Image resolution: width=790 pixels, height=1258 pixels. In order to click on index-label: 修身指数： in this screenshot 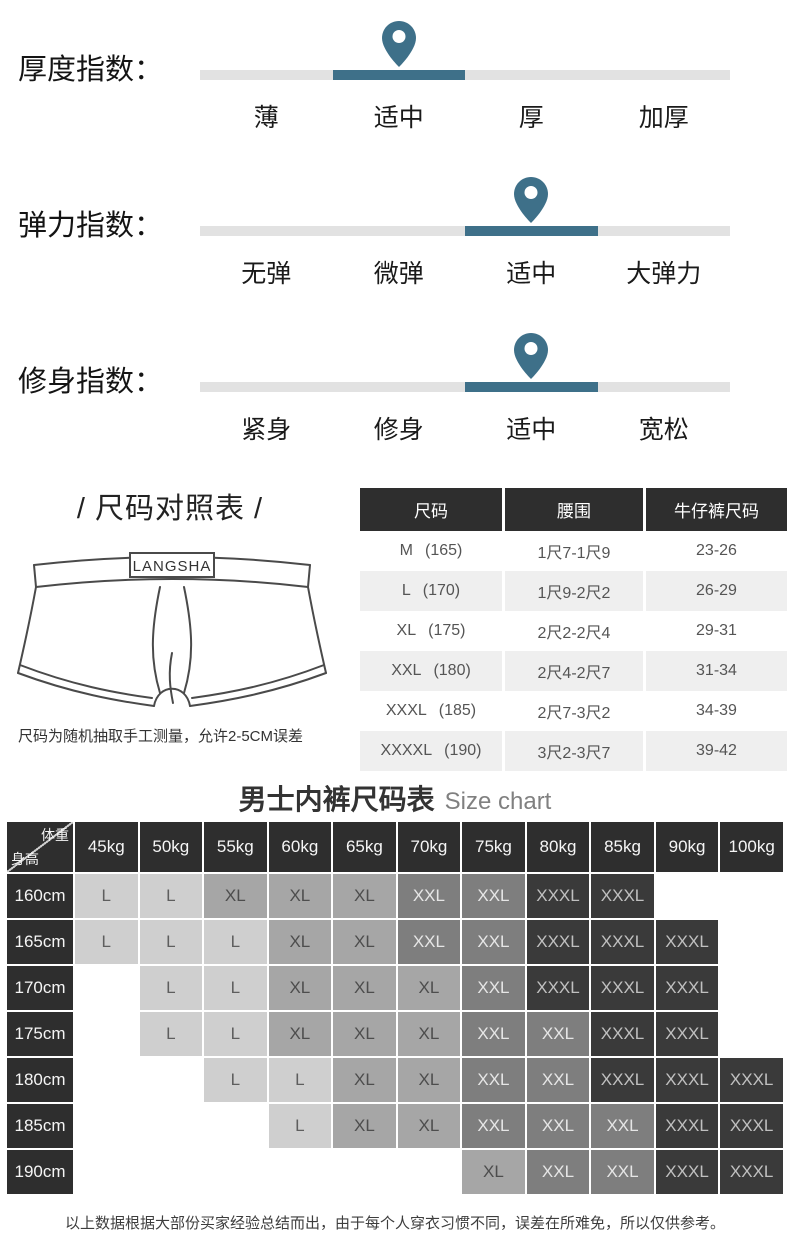, I will do `click(91, 382)`.